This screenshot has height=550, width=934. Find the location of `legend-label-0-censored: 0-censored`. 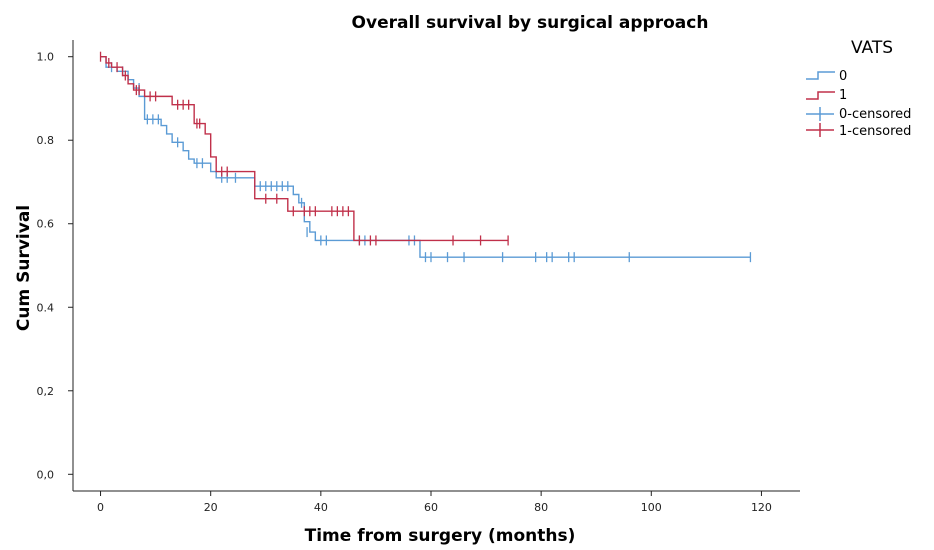

legend-label-0-censored: 0-censored is located at coordinates (875, 114).